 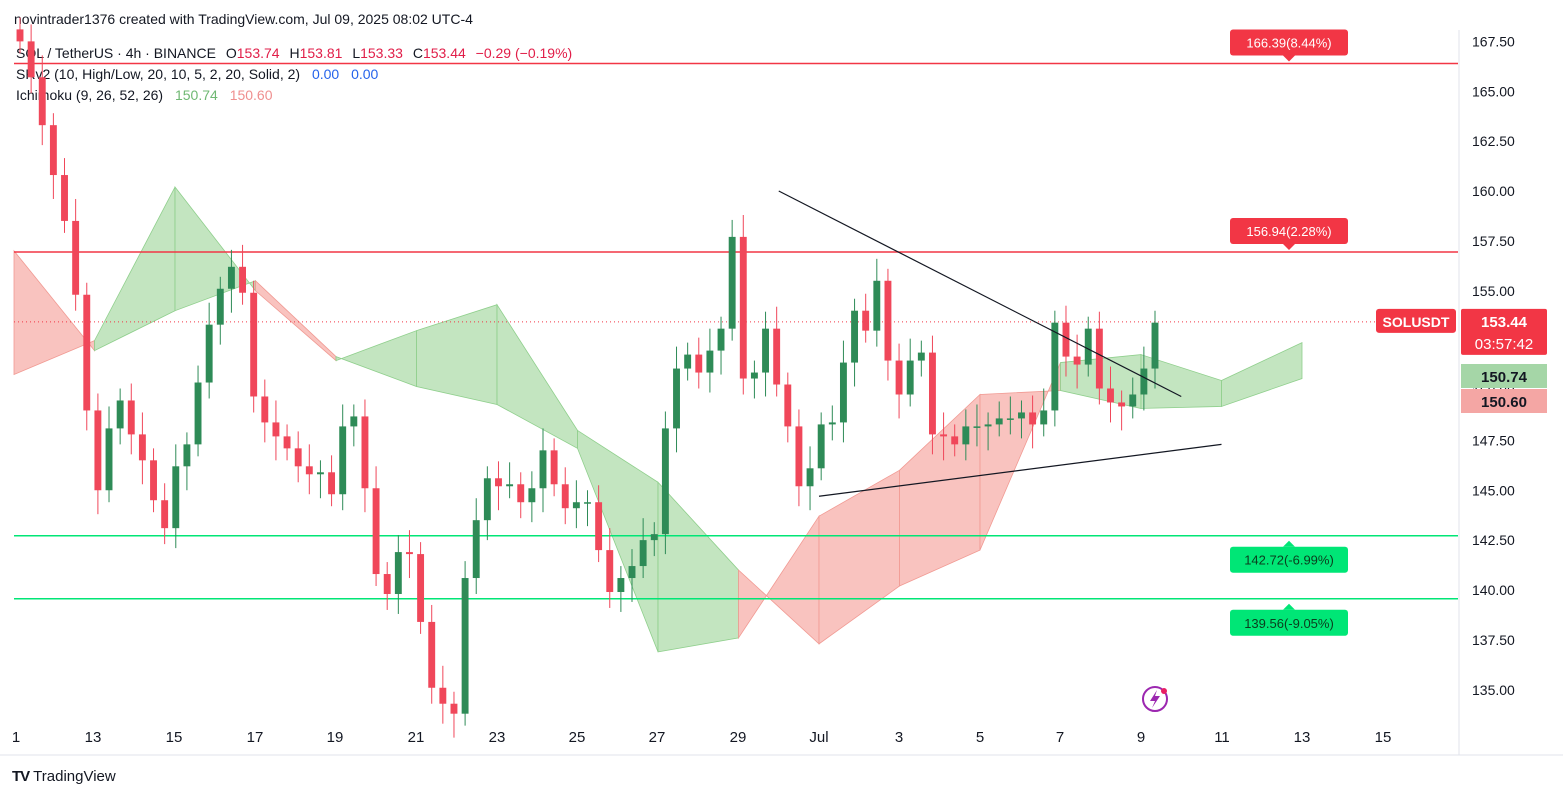 I want to click on x-tick-label: 21, so click(x=416, y=737).